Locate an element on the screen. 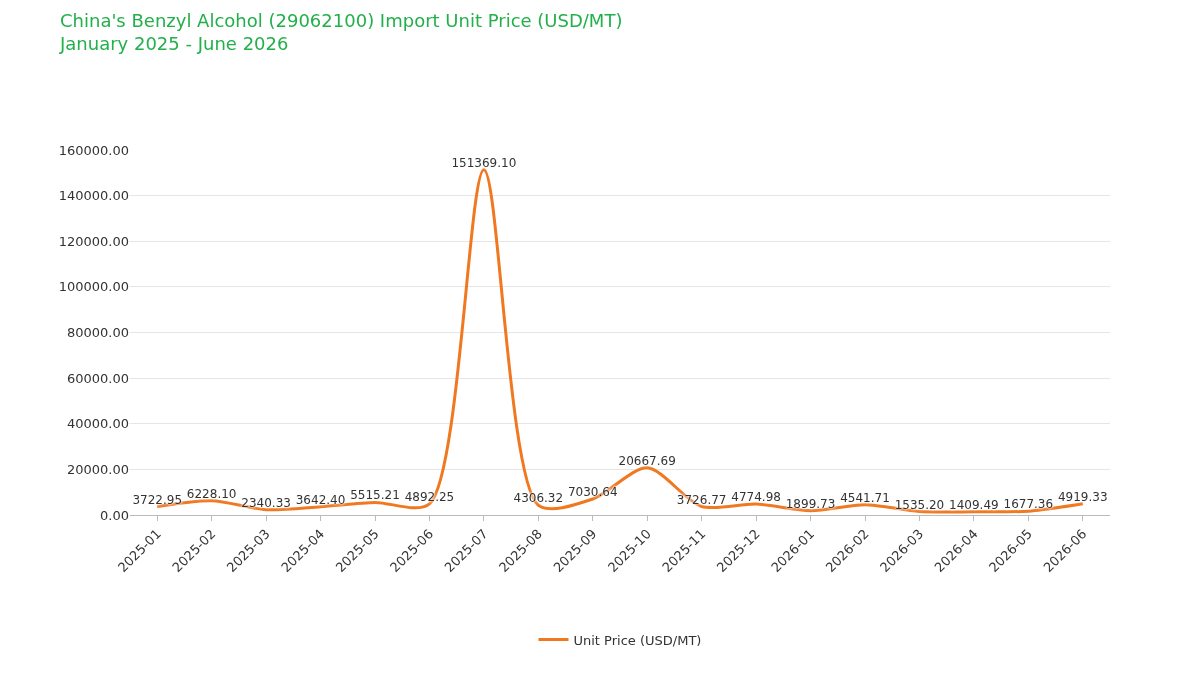 This screenshot has width=1200, height=675. data-label: 4774.98 is located at coordinates (756, 497).